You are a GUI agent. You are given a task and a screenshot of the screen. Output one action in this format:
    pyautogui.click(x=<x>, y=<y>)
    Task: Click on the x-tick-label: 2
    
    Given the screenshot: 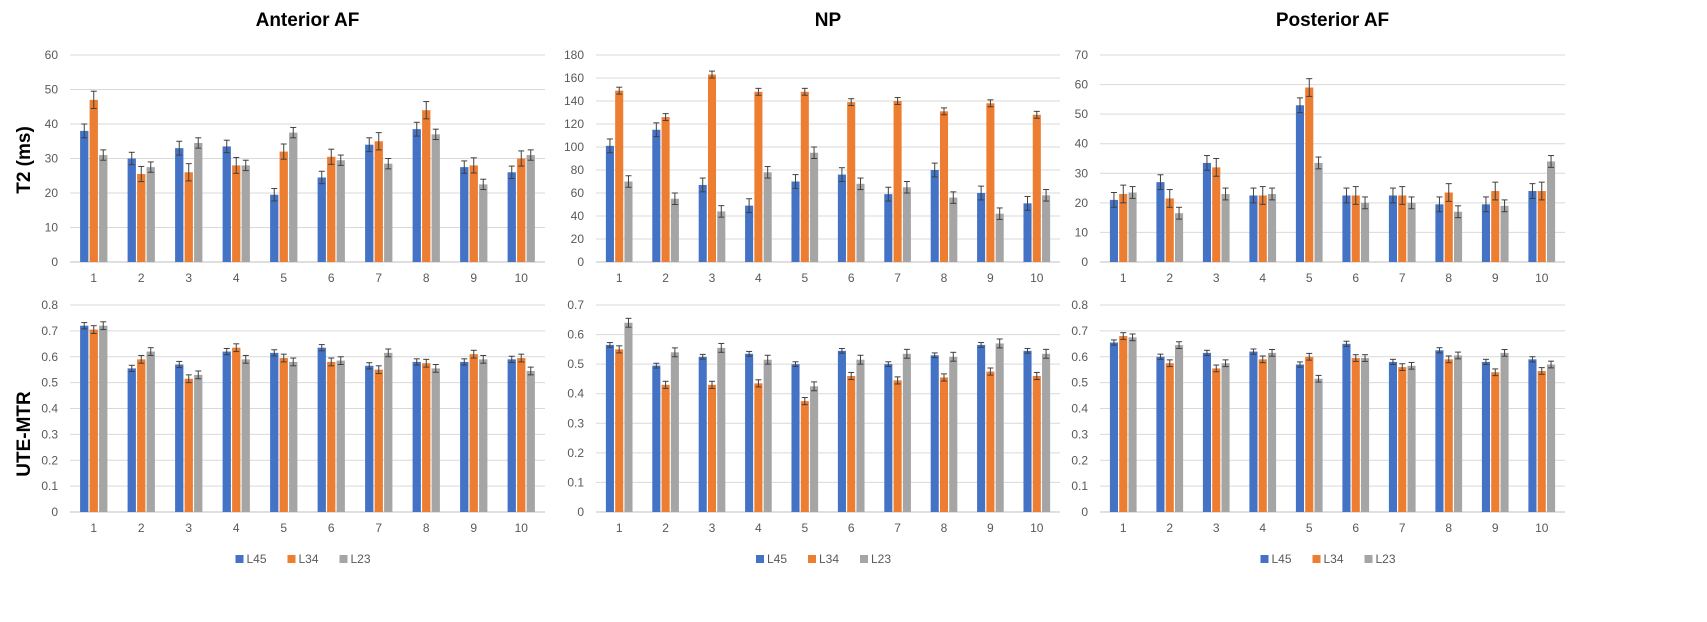 What is the action you would take?
    pyautogui.click(x=141, y=278)
    